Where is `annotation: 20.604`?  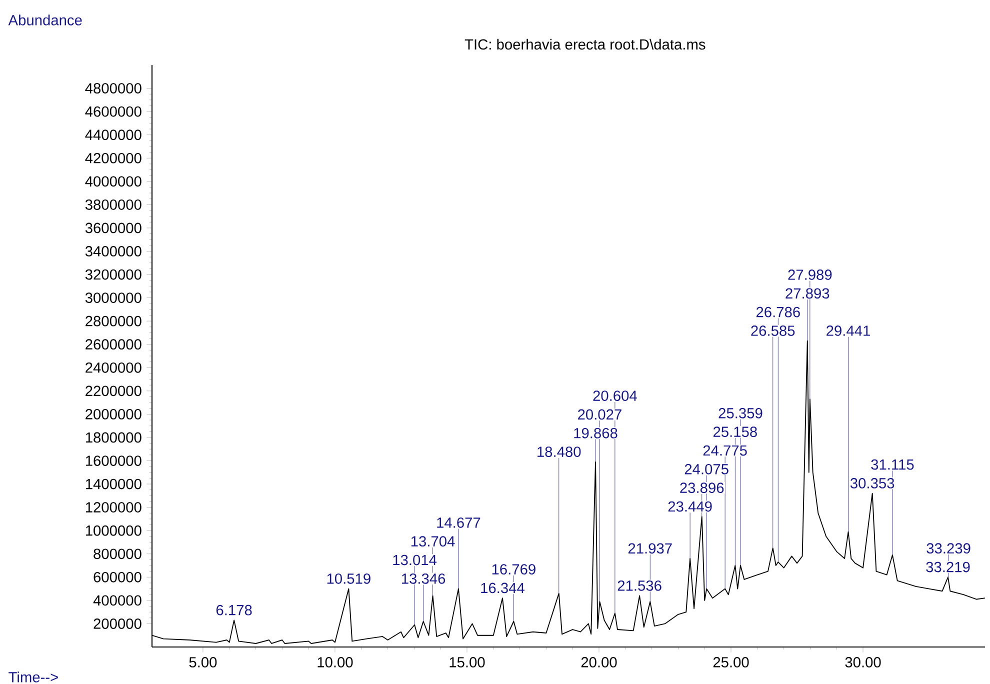
annotation: 20.604 is located at coordinates (615, 395).